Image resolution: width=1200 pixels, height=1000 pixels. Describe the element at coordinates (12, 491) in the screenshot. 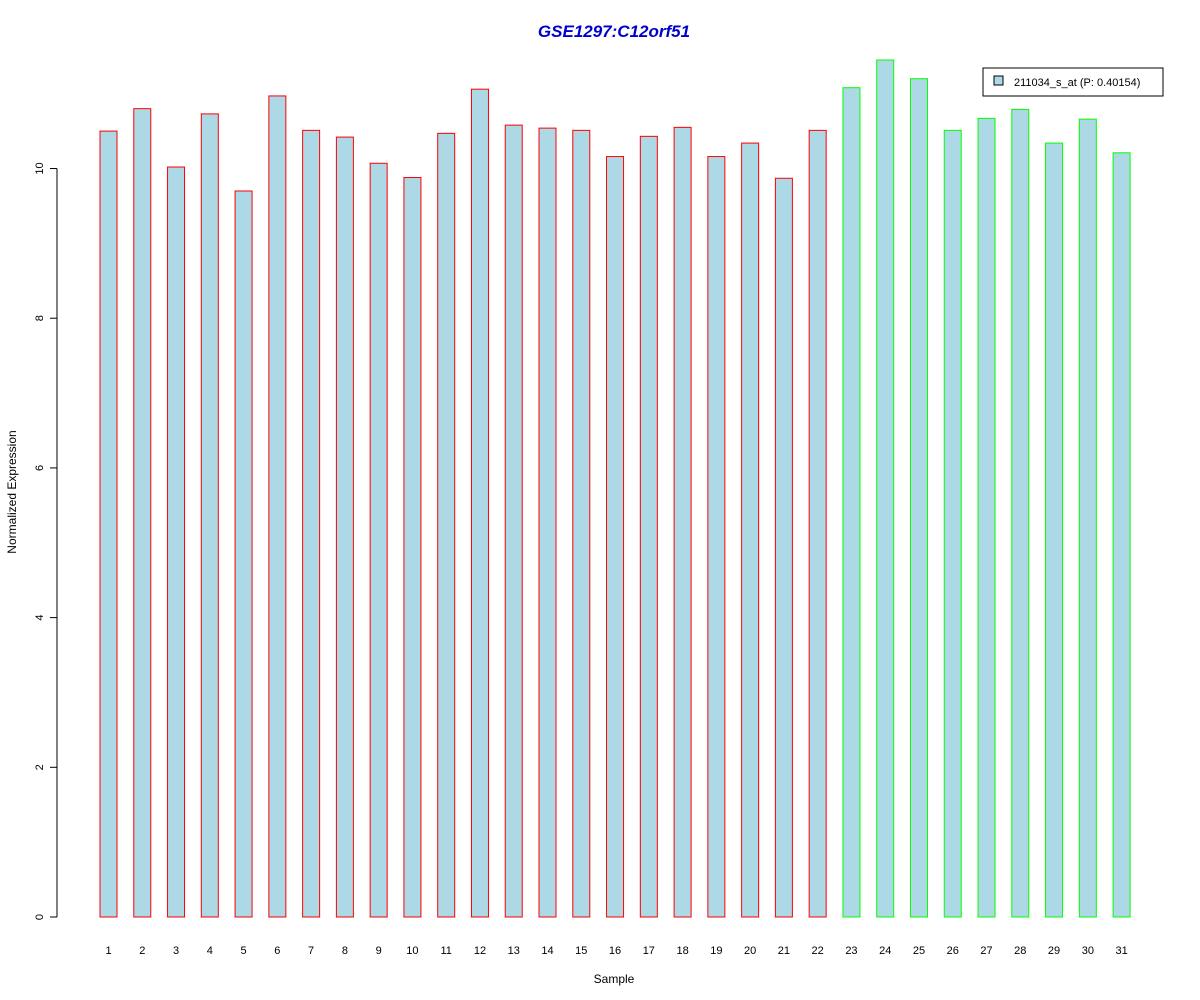

I see `y-axis-title: Normalized Expression` at that location.